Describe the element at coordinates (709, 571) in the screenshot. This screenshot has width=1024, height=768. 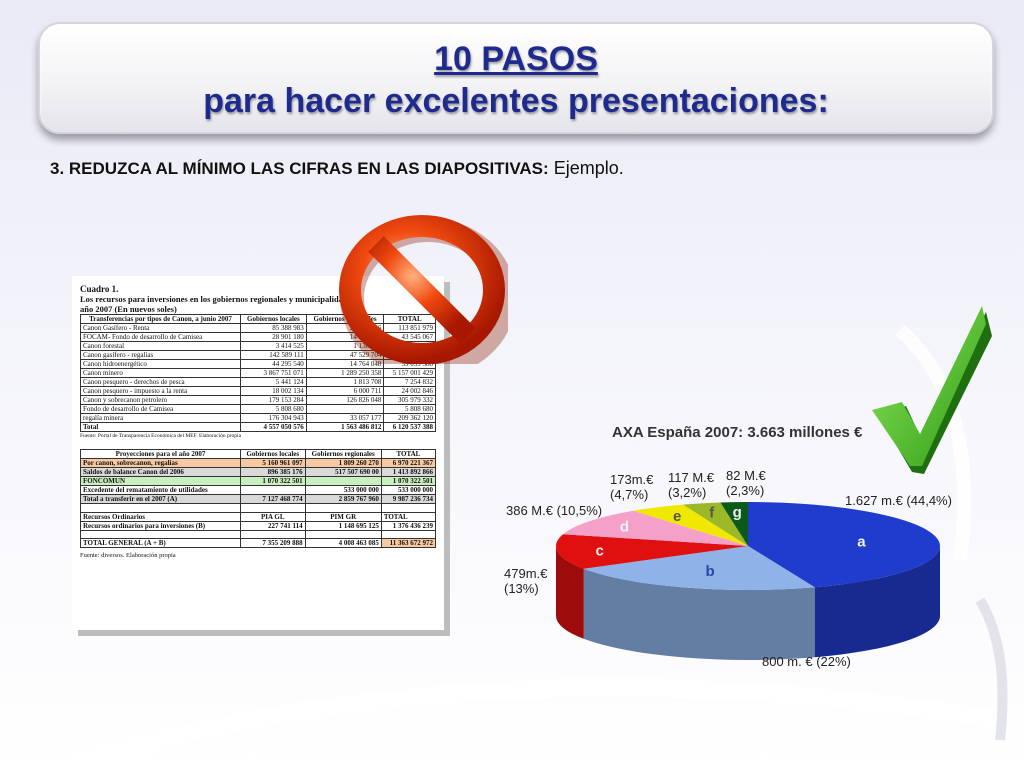
I see `pie-letter-b: b` at that location.